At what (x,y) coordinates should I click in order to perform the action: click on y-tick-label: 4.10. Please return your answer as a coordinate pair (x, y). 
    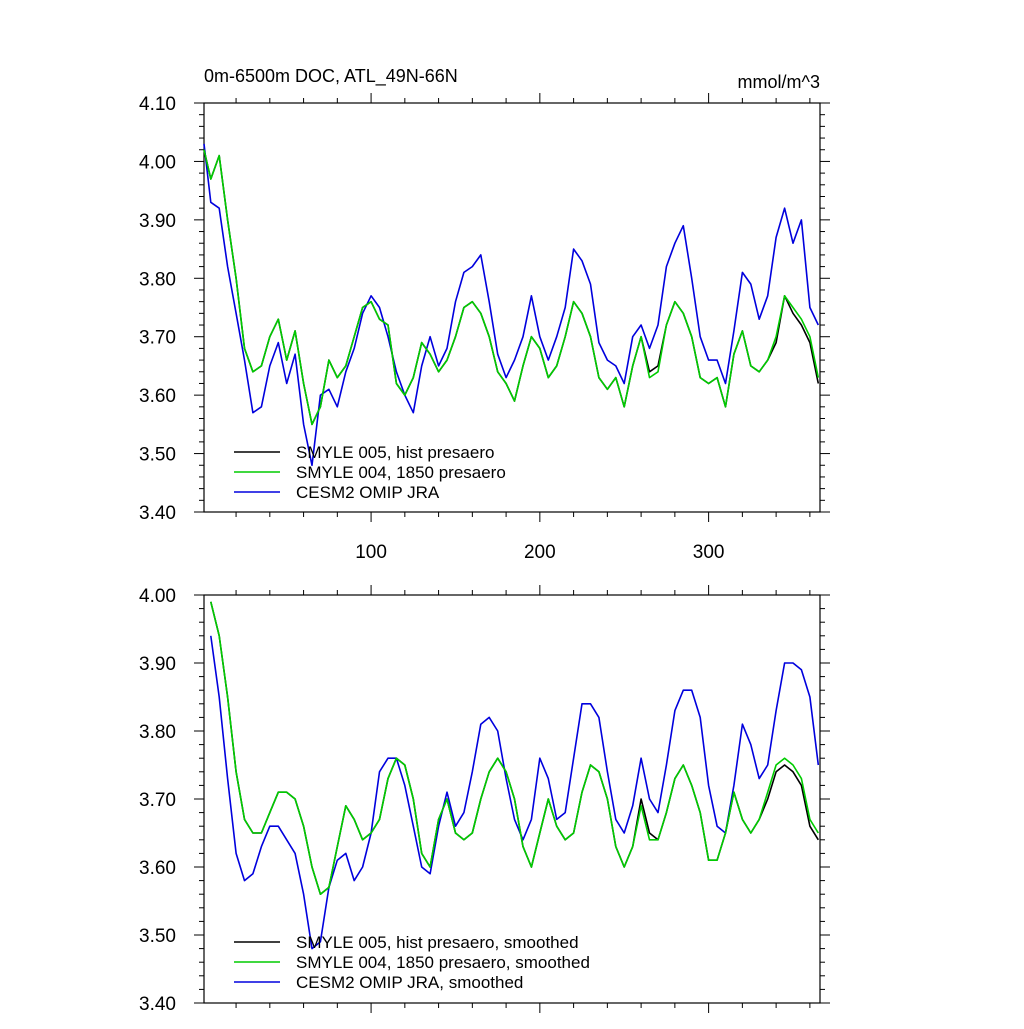
    Looking at the image, I should click on (157, 104).